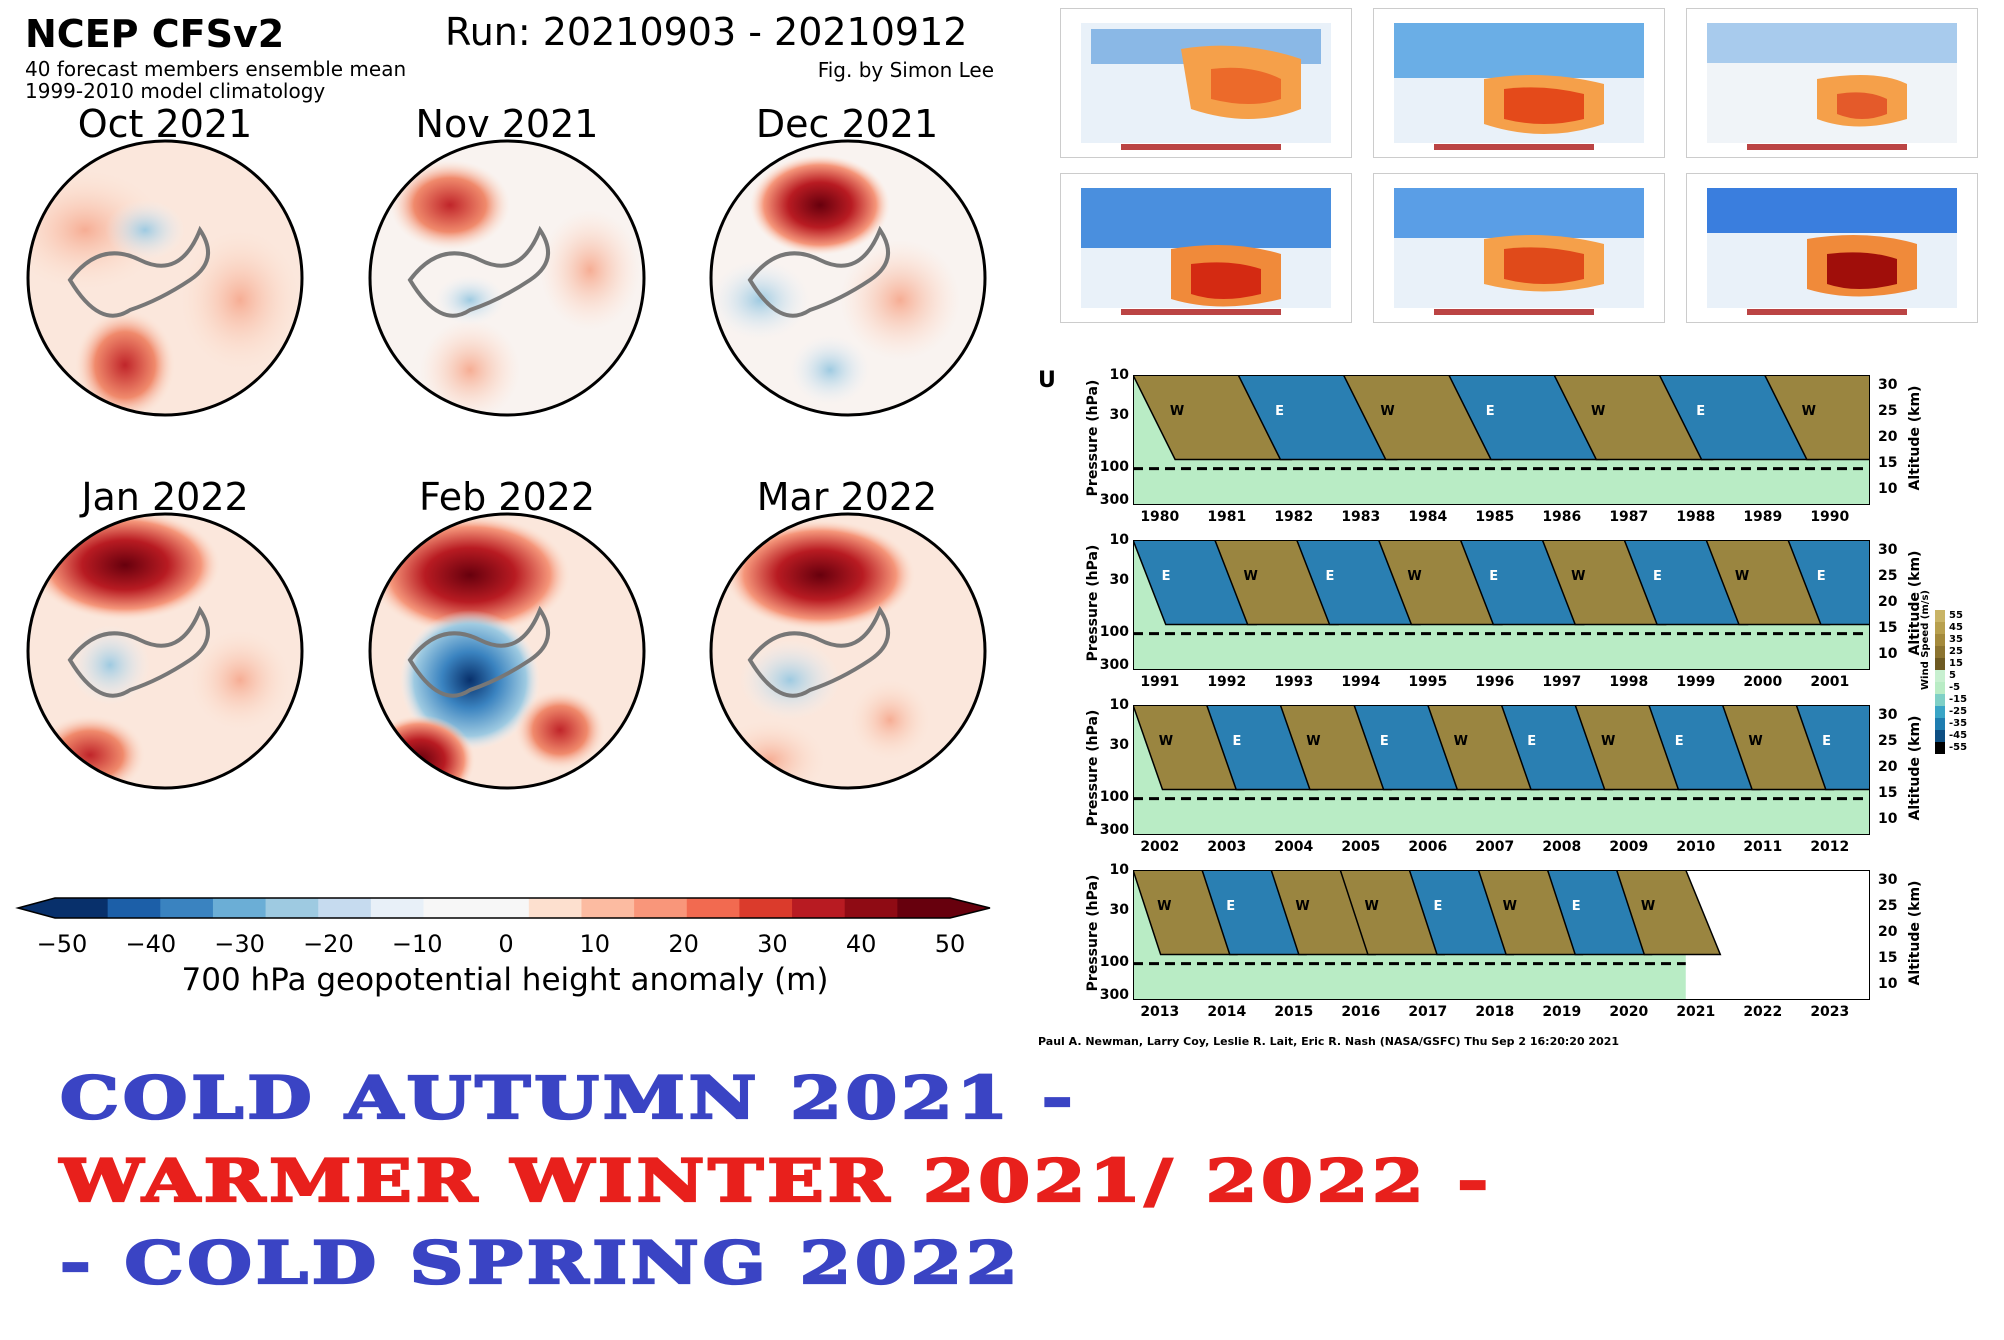  I want to click on headline-warmer-winter: WARMER WINTER 2021/ 2022 -, so click(775, 1181).